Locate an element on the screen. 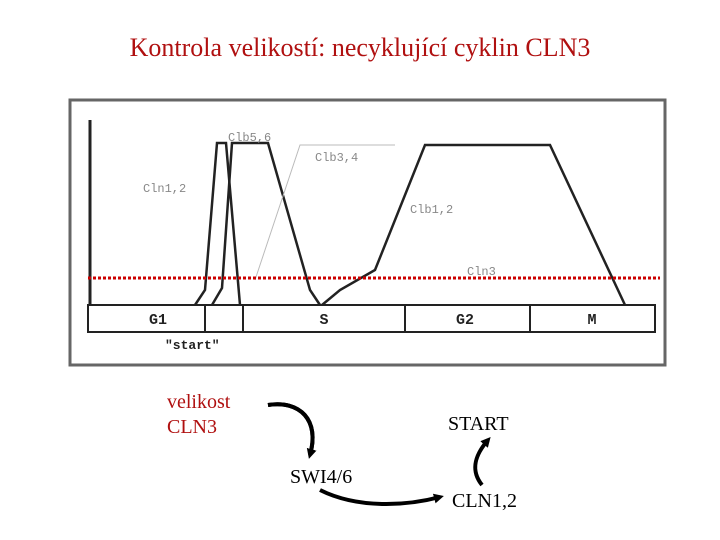  phase-bar is located at coordinates (371, 318).